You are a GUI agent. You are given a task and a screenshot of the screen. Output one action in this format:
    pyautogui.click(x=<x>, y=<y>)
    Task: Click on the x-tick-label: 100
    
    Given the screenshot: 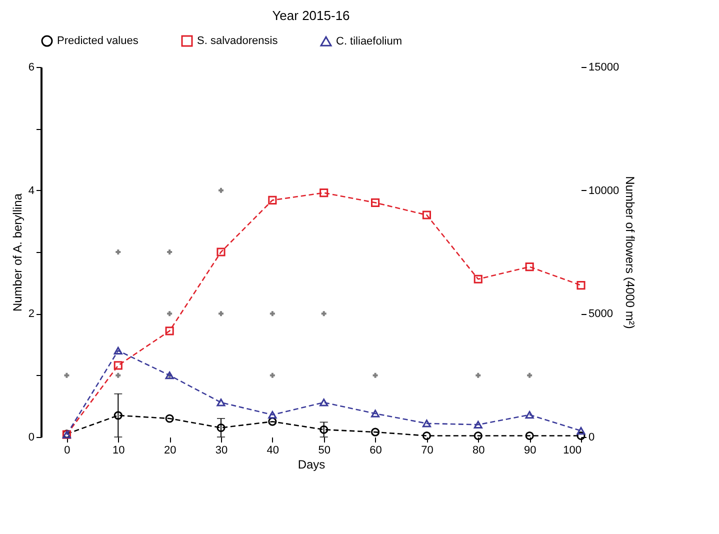 What is the action you would take?
    pyautogui.click(x=572, y=450)
    